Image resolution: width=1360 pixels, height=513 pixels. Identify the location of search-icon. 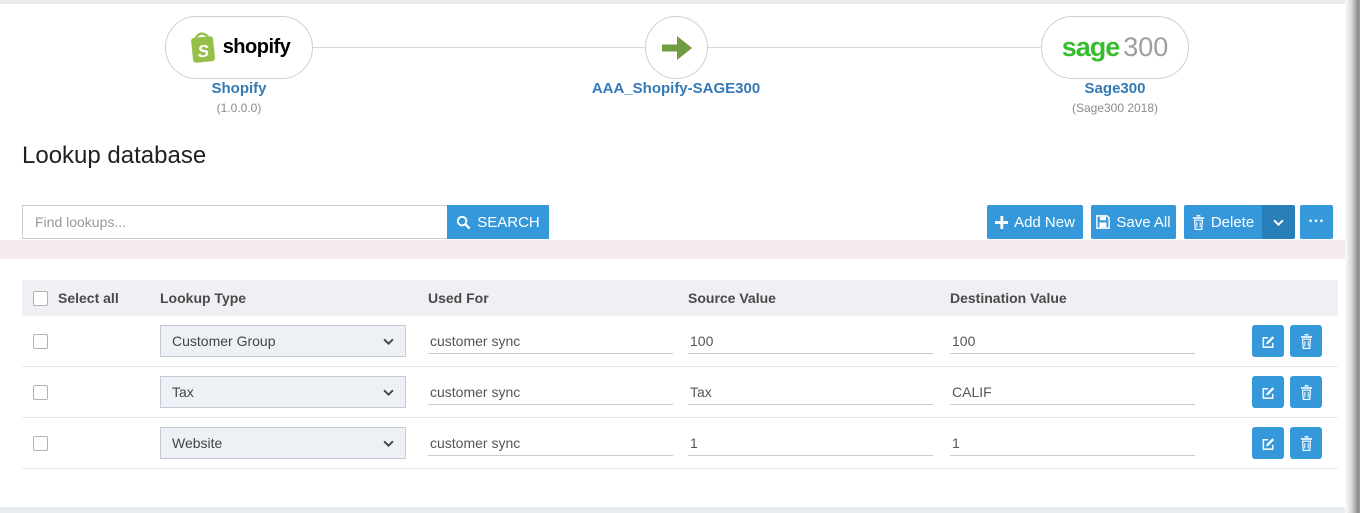
(464, 222).